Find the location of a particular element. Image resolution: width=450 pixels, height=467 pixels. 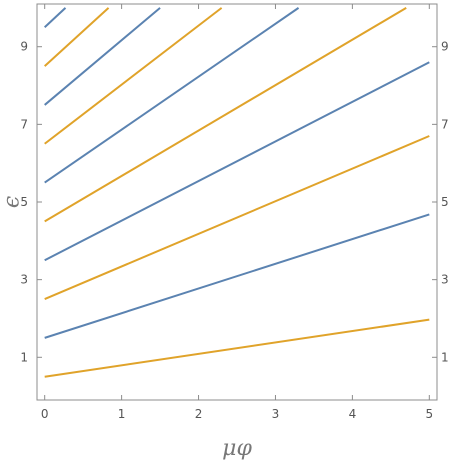

y-tick-label-left: 1 is located at coordinates (24, 357).